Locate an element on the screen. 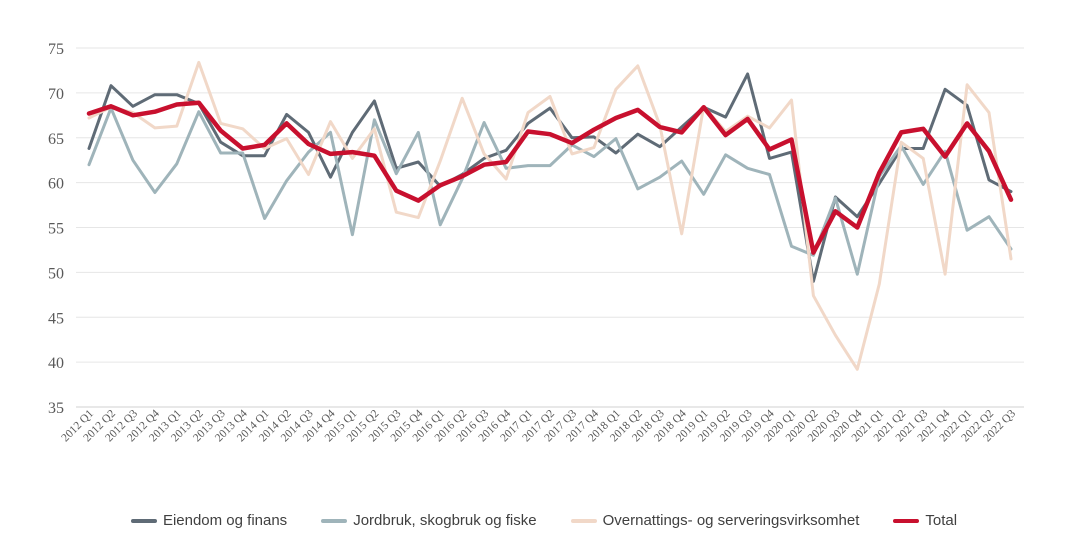 This screenshot has width=1088, height=544. legend-label: Eiendom og finans is located at coordinates (225, 520).